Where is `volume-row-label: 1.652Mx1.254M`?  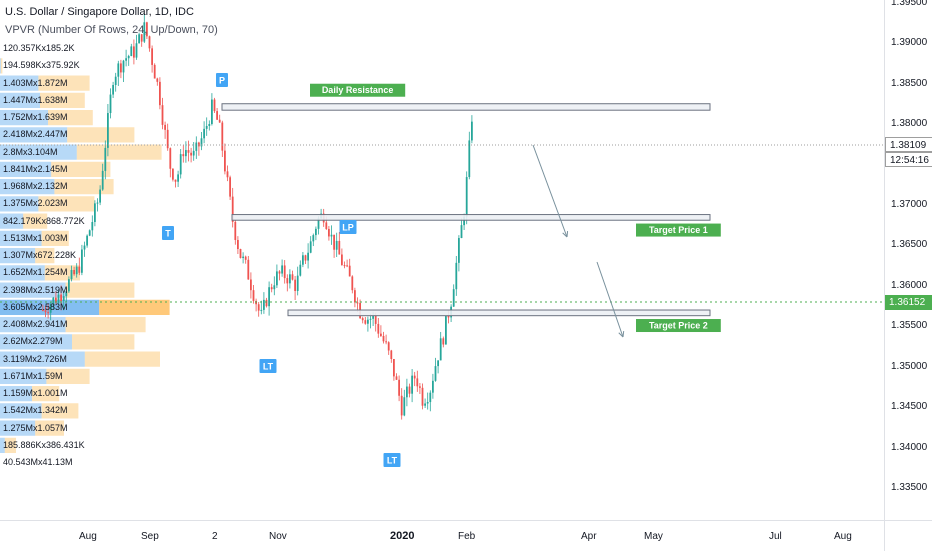
volume-row-label: 1.652Mx1.254M is located at coordinates (35, 272).